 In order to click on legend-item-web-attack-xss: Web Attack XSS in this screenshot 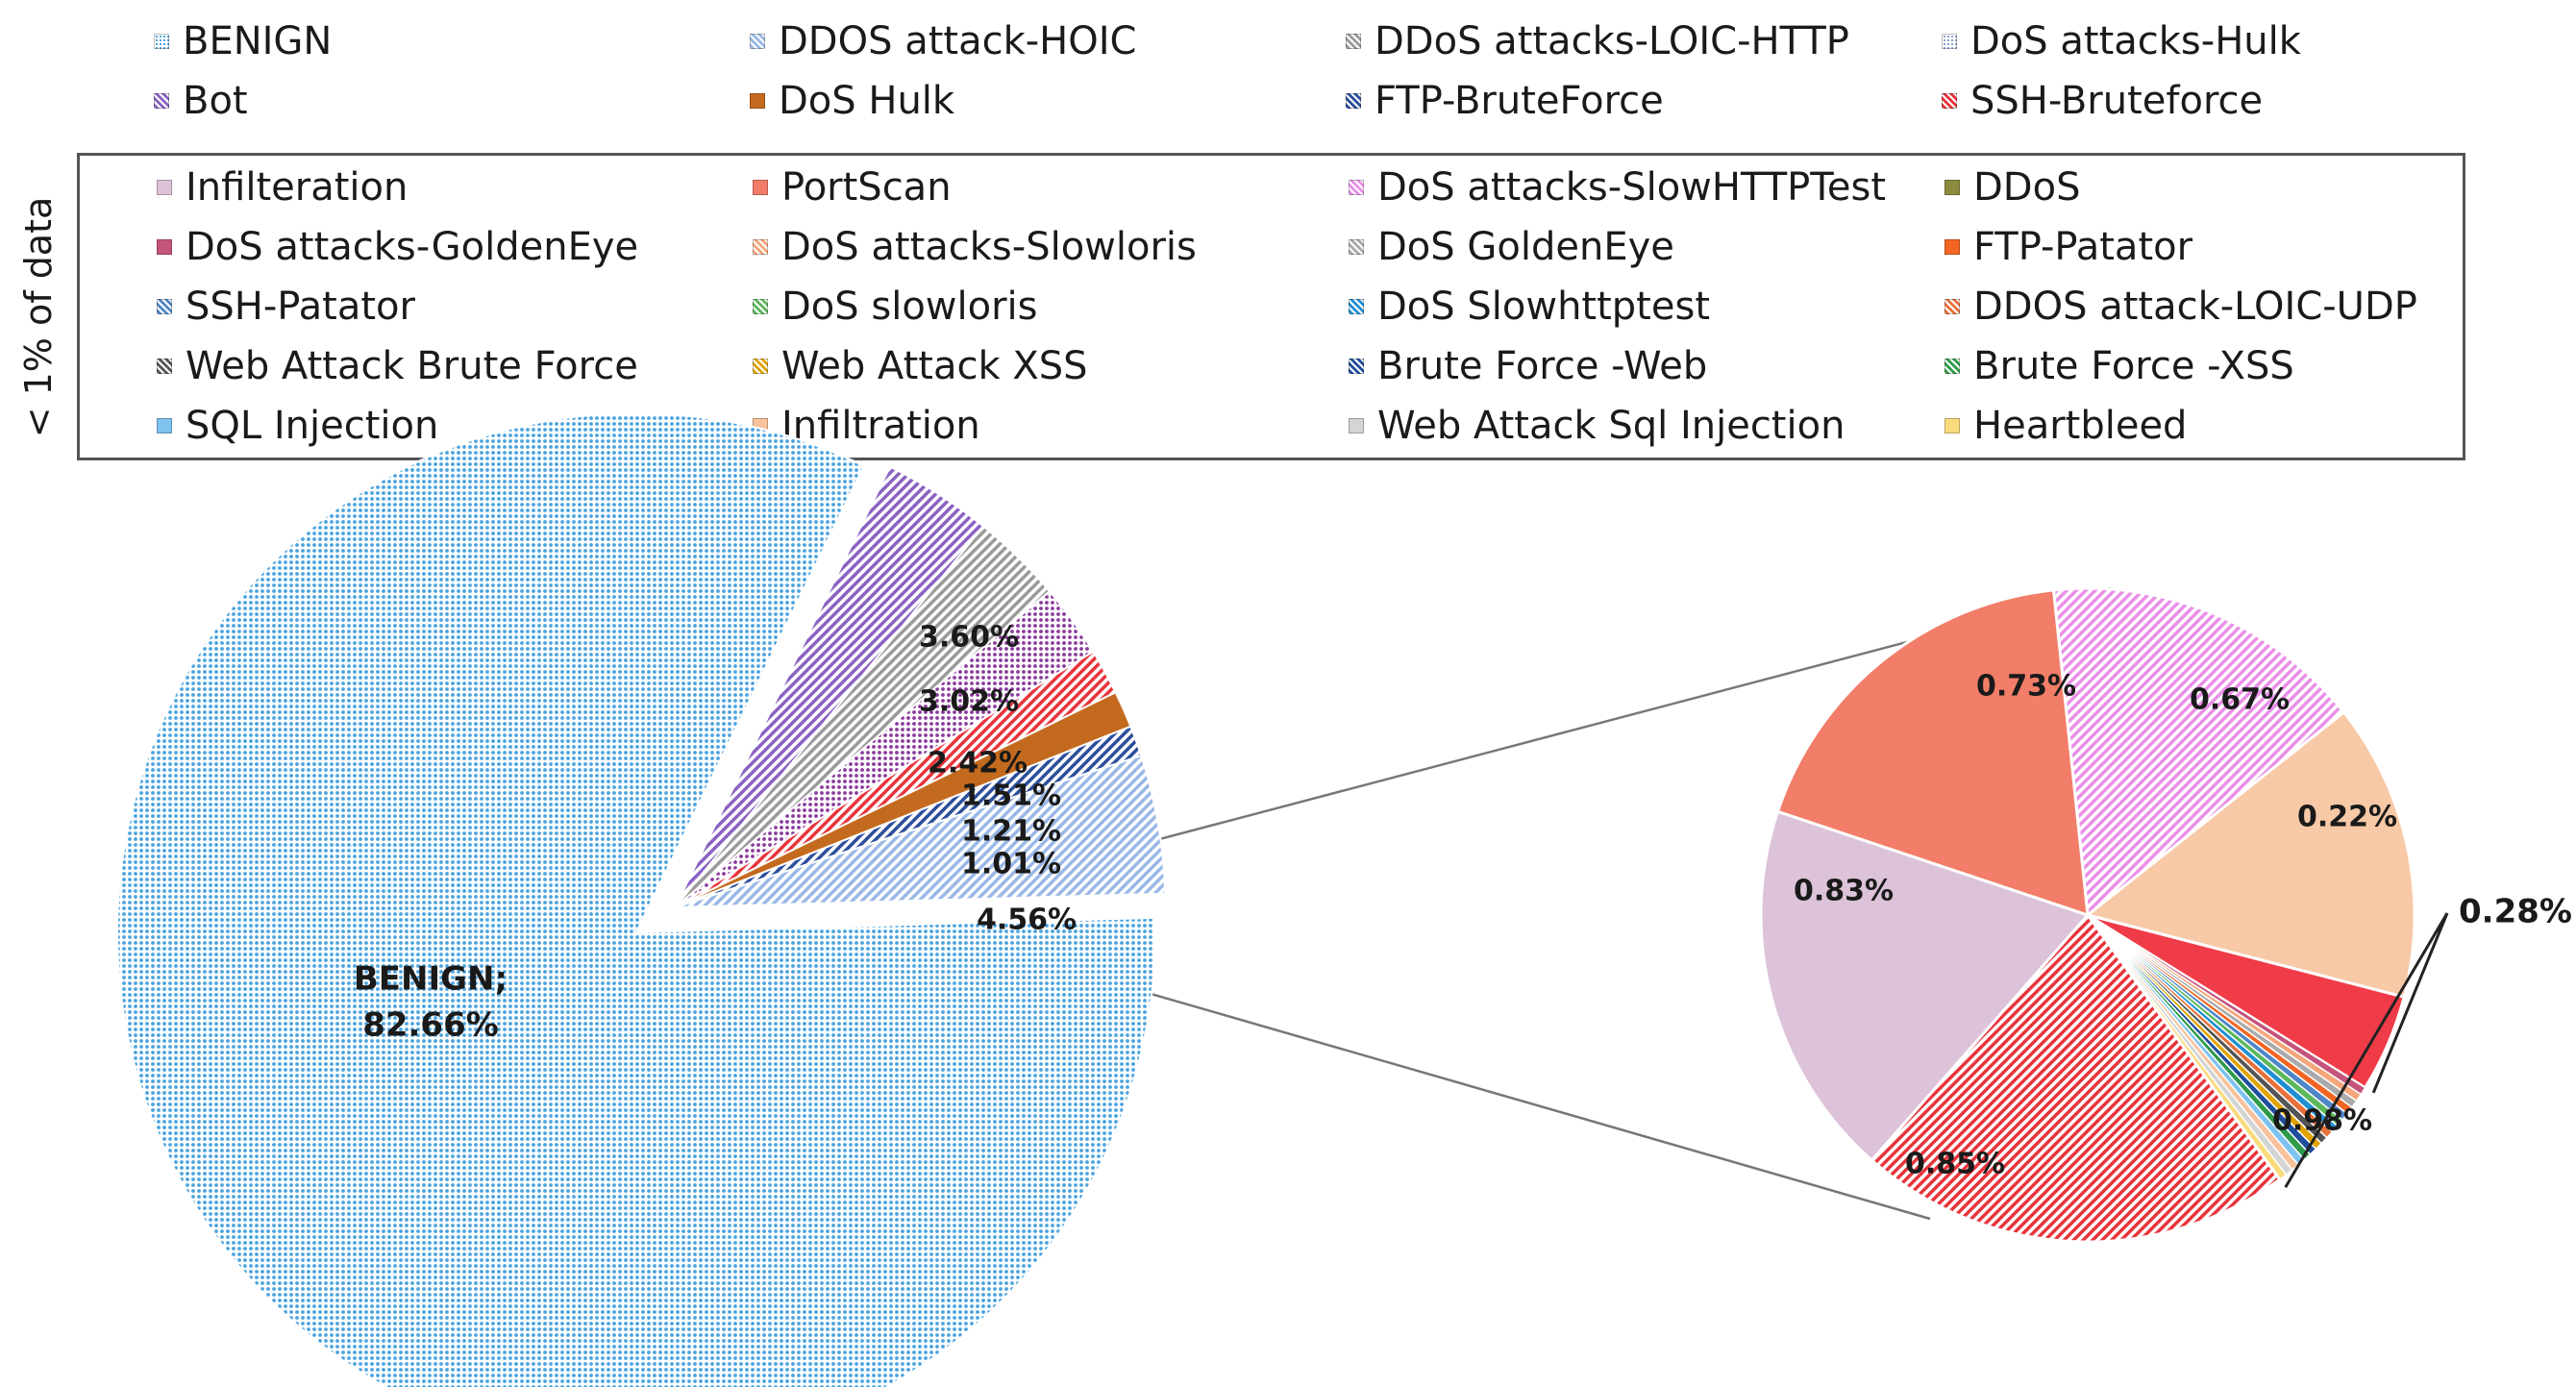, I will do `click(920, 366)`.